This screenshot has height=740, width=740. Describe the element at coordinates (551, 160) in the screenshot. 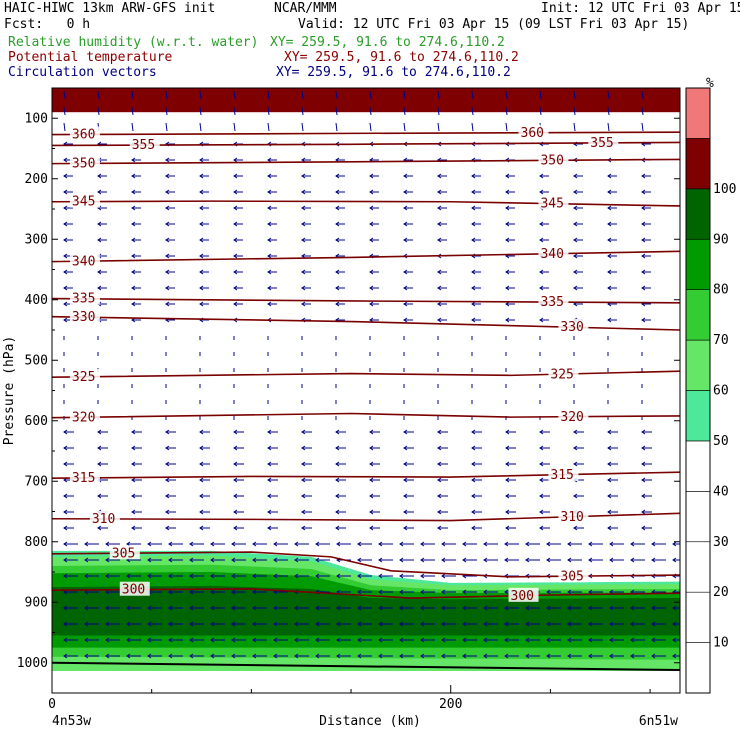

I see `contour-label-350: 350` at that location.